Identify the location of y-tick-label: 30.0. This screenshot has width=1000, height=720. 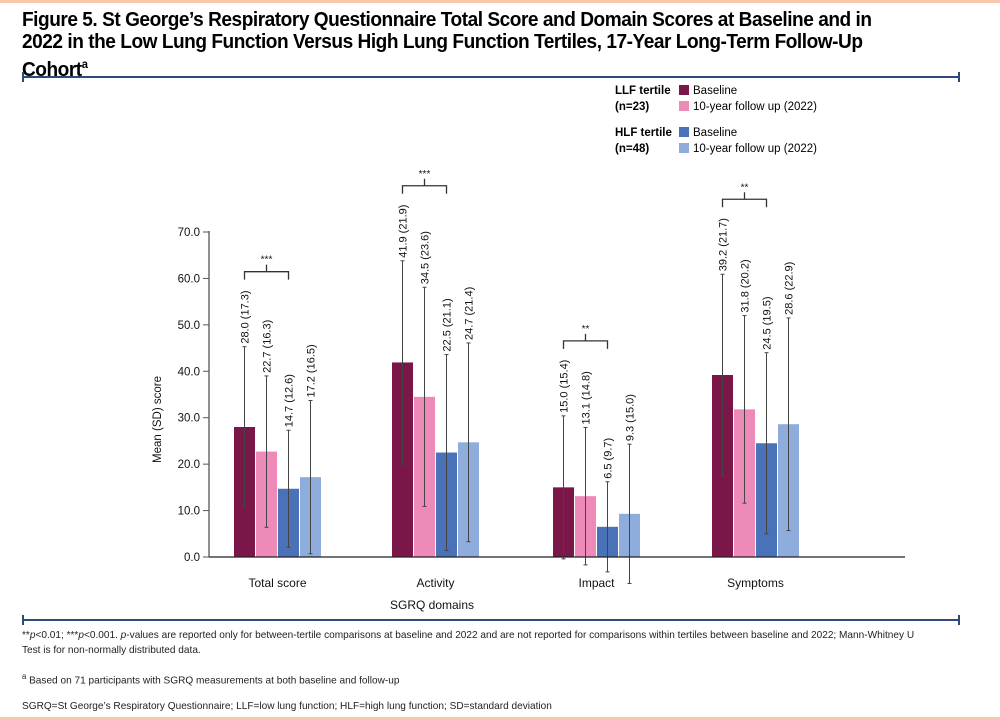
(189, 419).